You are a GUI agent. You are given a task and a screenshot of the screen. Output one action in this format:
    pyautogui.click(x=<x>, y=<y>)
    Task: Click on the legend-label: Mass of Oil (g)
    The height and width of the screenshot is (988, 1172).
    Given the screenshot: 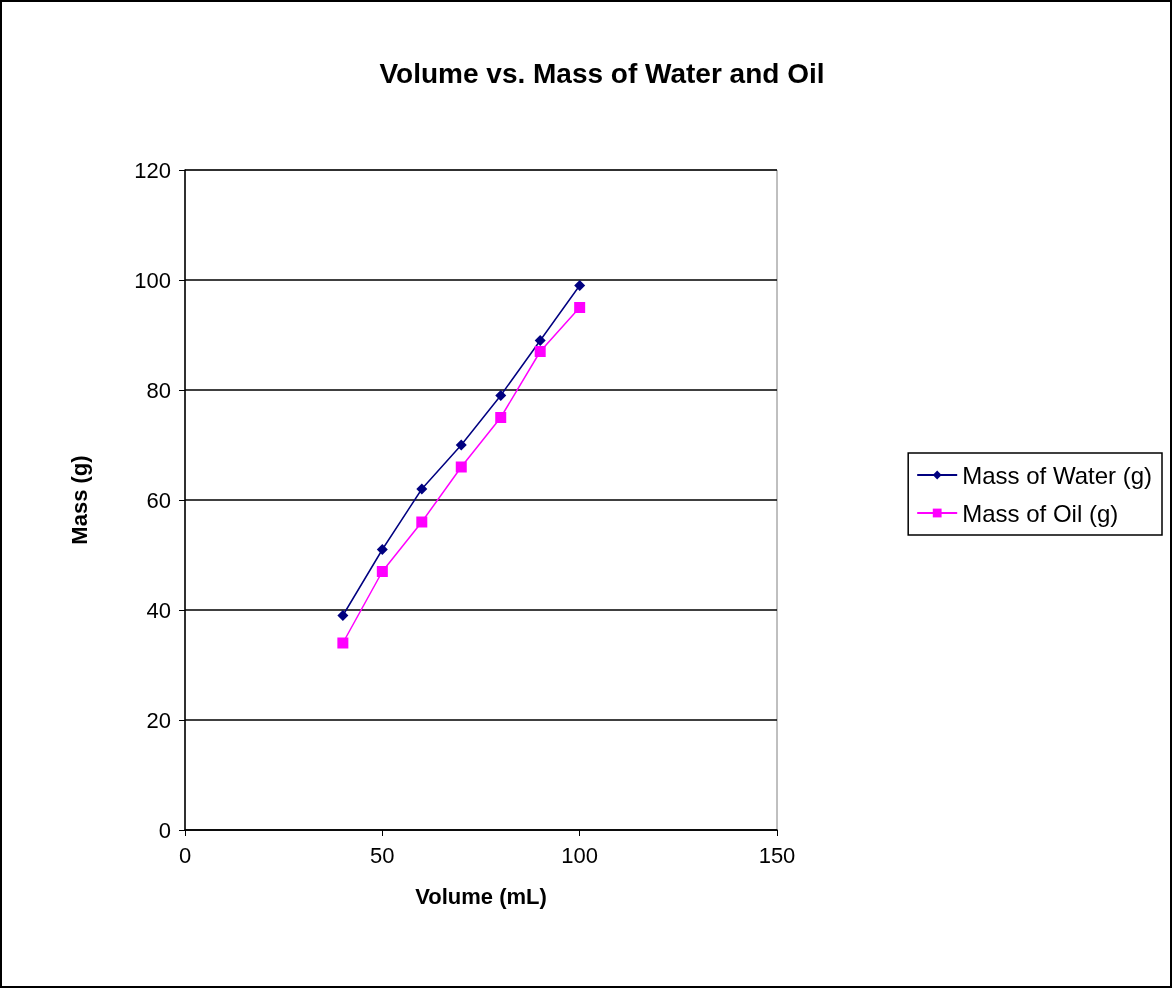 What is the action you would take?
    pyautogui.click(x=1040, y=513)
    